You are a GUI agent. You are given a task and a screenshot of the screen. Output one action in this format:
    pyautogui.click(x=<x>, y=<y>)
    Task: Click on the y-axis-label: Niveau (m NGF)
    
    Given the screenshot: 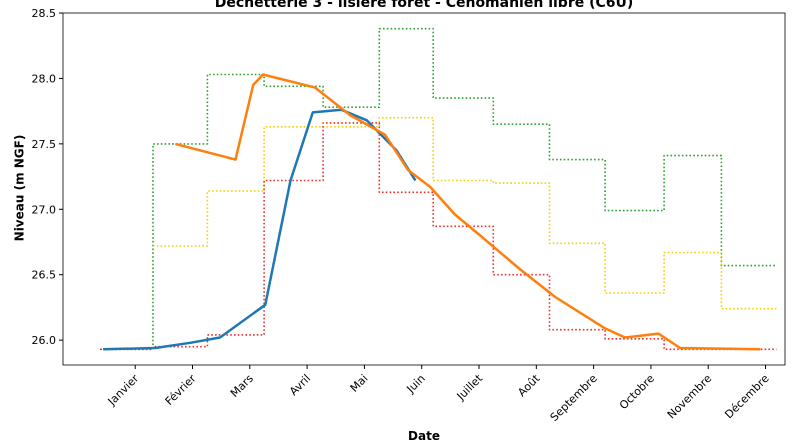 What is the action you would take?
    pyautogui.click(x=20, y=188)
    